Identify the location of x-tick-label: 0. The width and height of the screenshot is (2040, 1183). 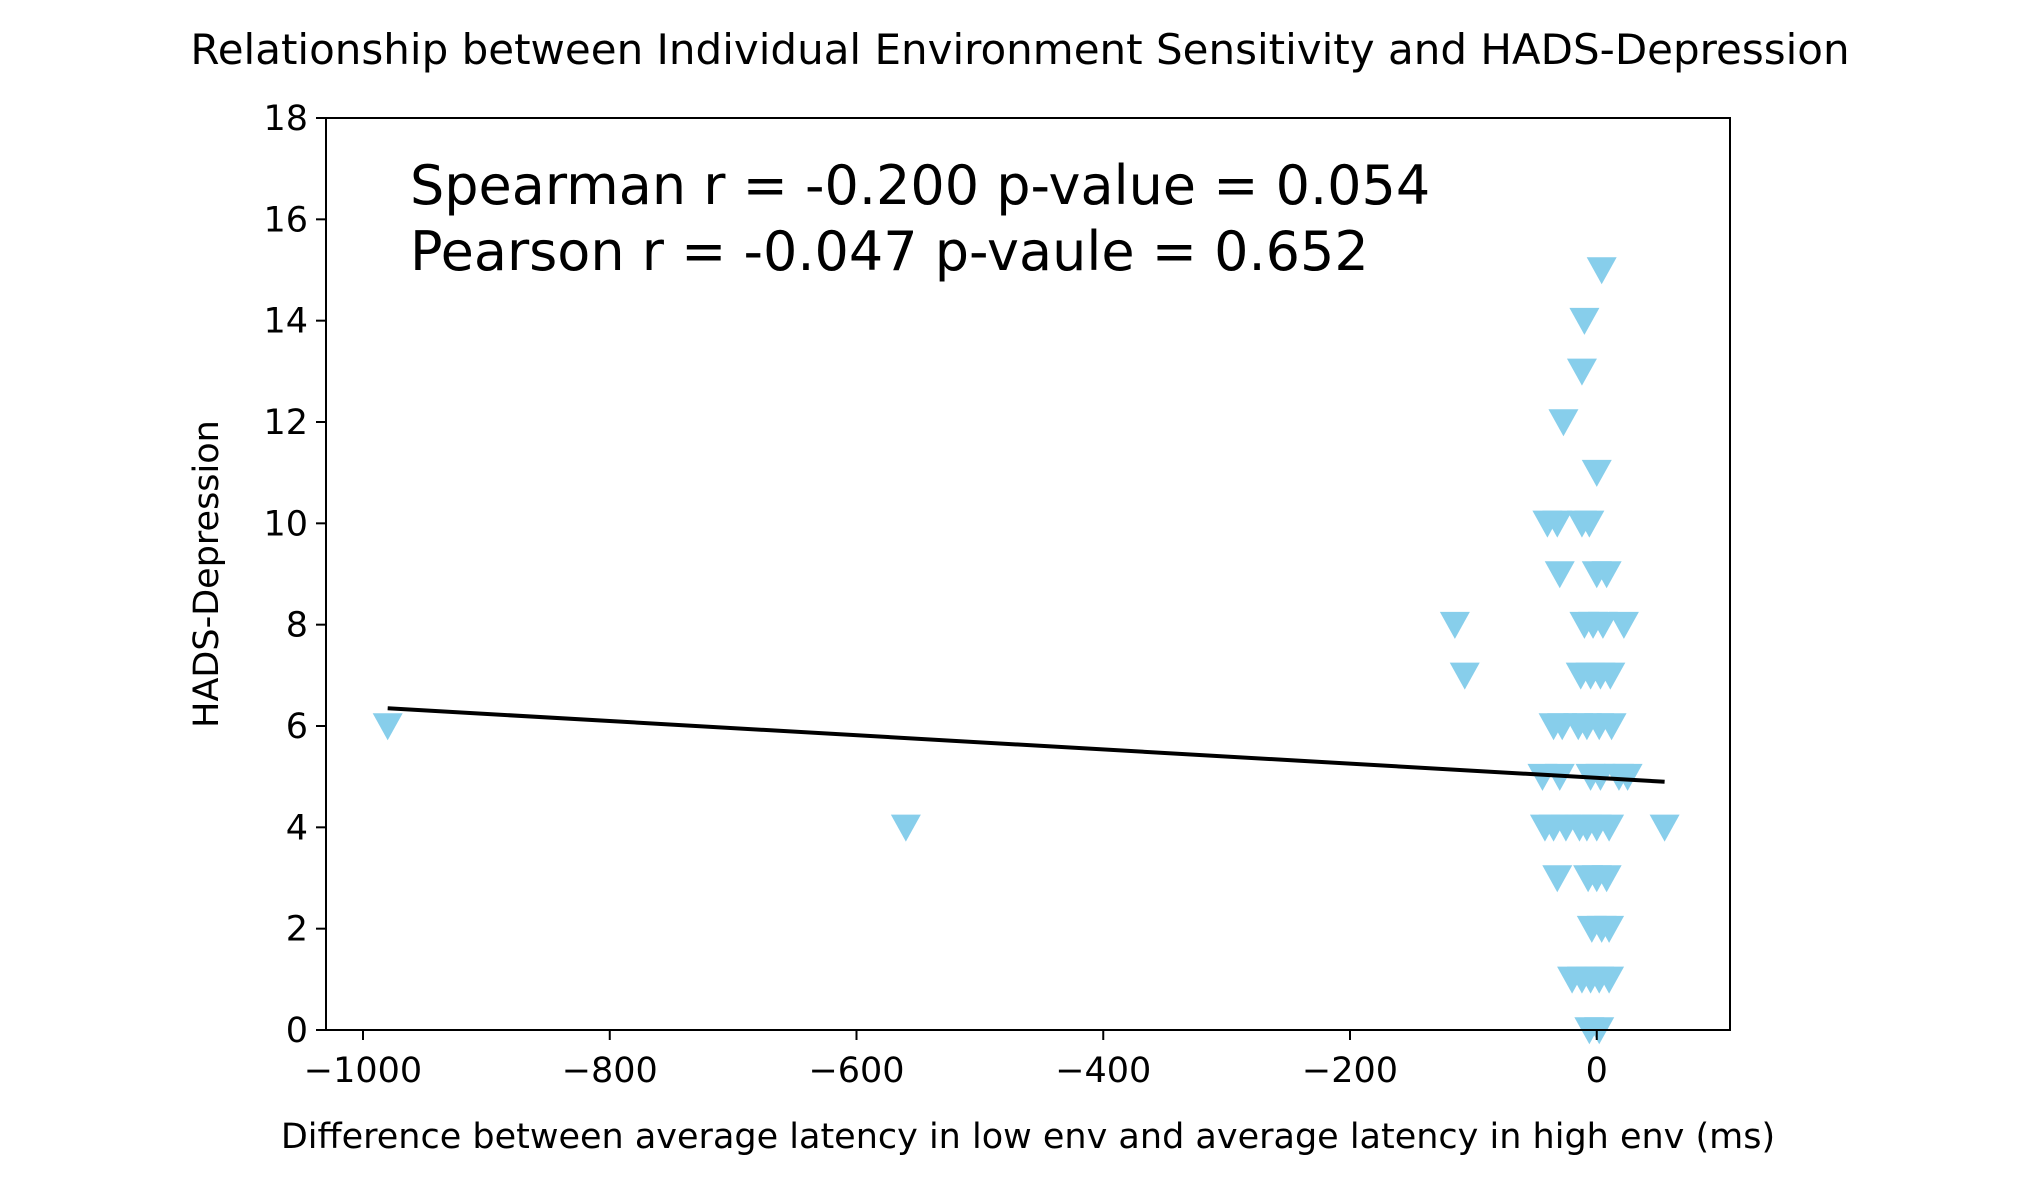
(1597, 1071).